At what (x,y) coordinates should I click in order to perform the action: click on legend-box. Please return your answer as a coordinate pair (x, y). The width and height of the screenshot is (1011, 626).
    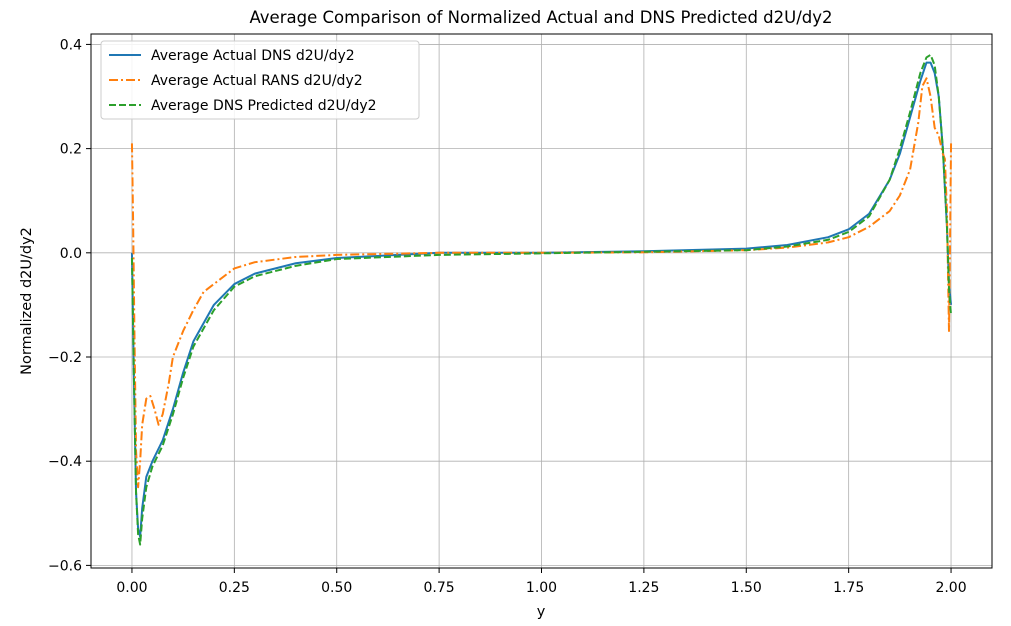
    Looking at the image, I should click on (260, 80).